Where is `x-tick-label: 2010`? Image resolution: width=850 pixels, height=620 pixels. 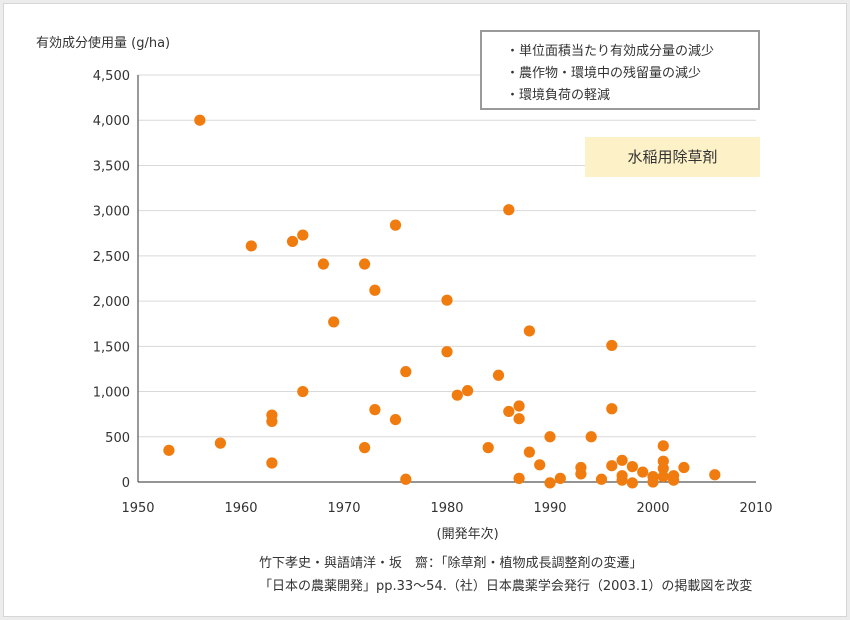 x-tick-label: 2010 is located at coordinates (755, 508).